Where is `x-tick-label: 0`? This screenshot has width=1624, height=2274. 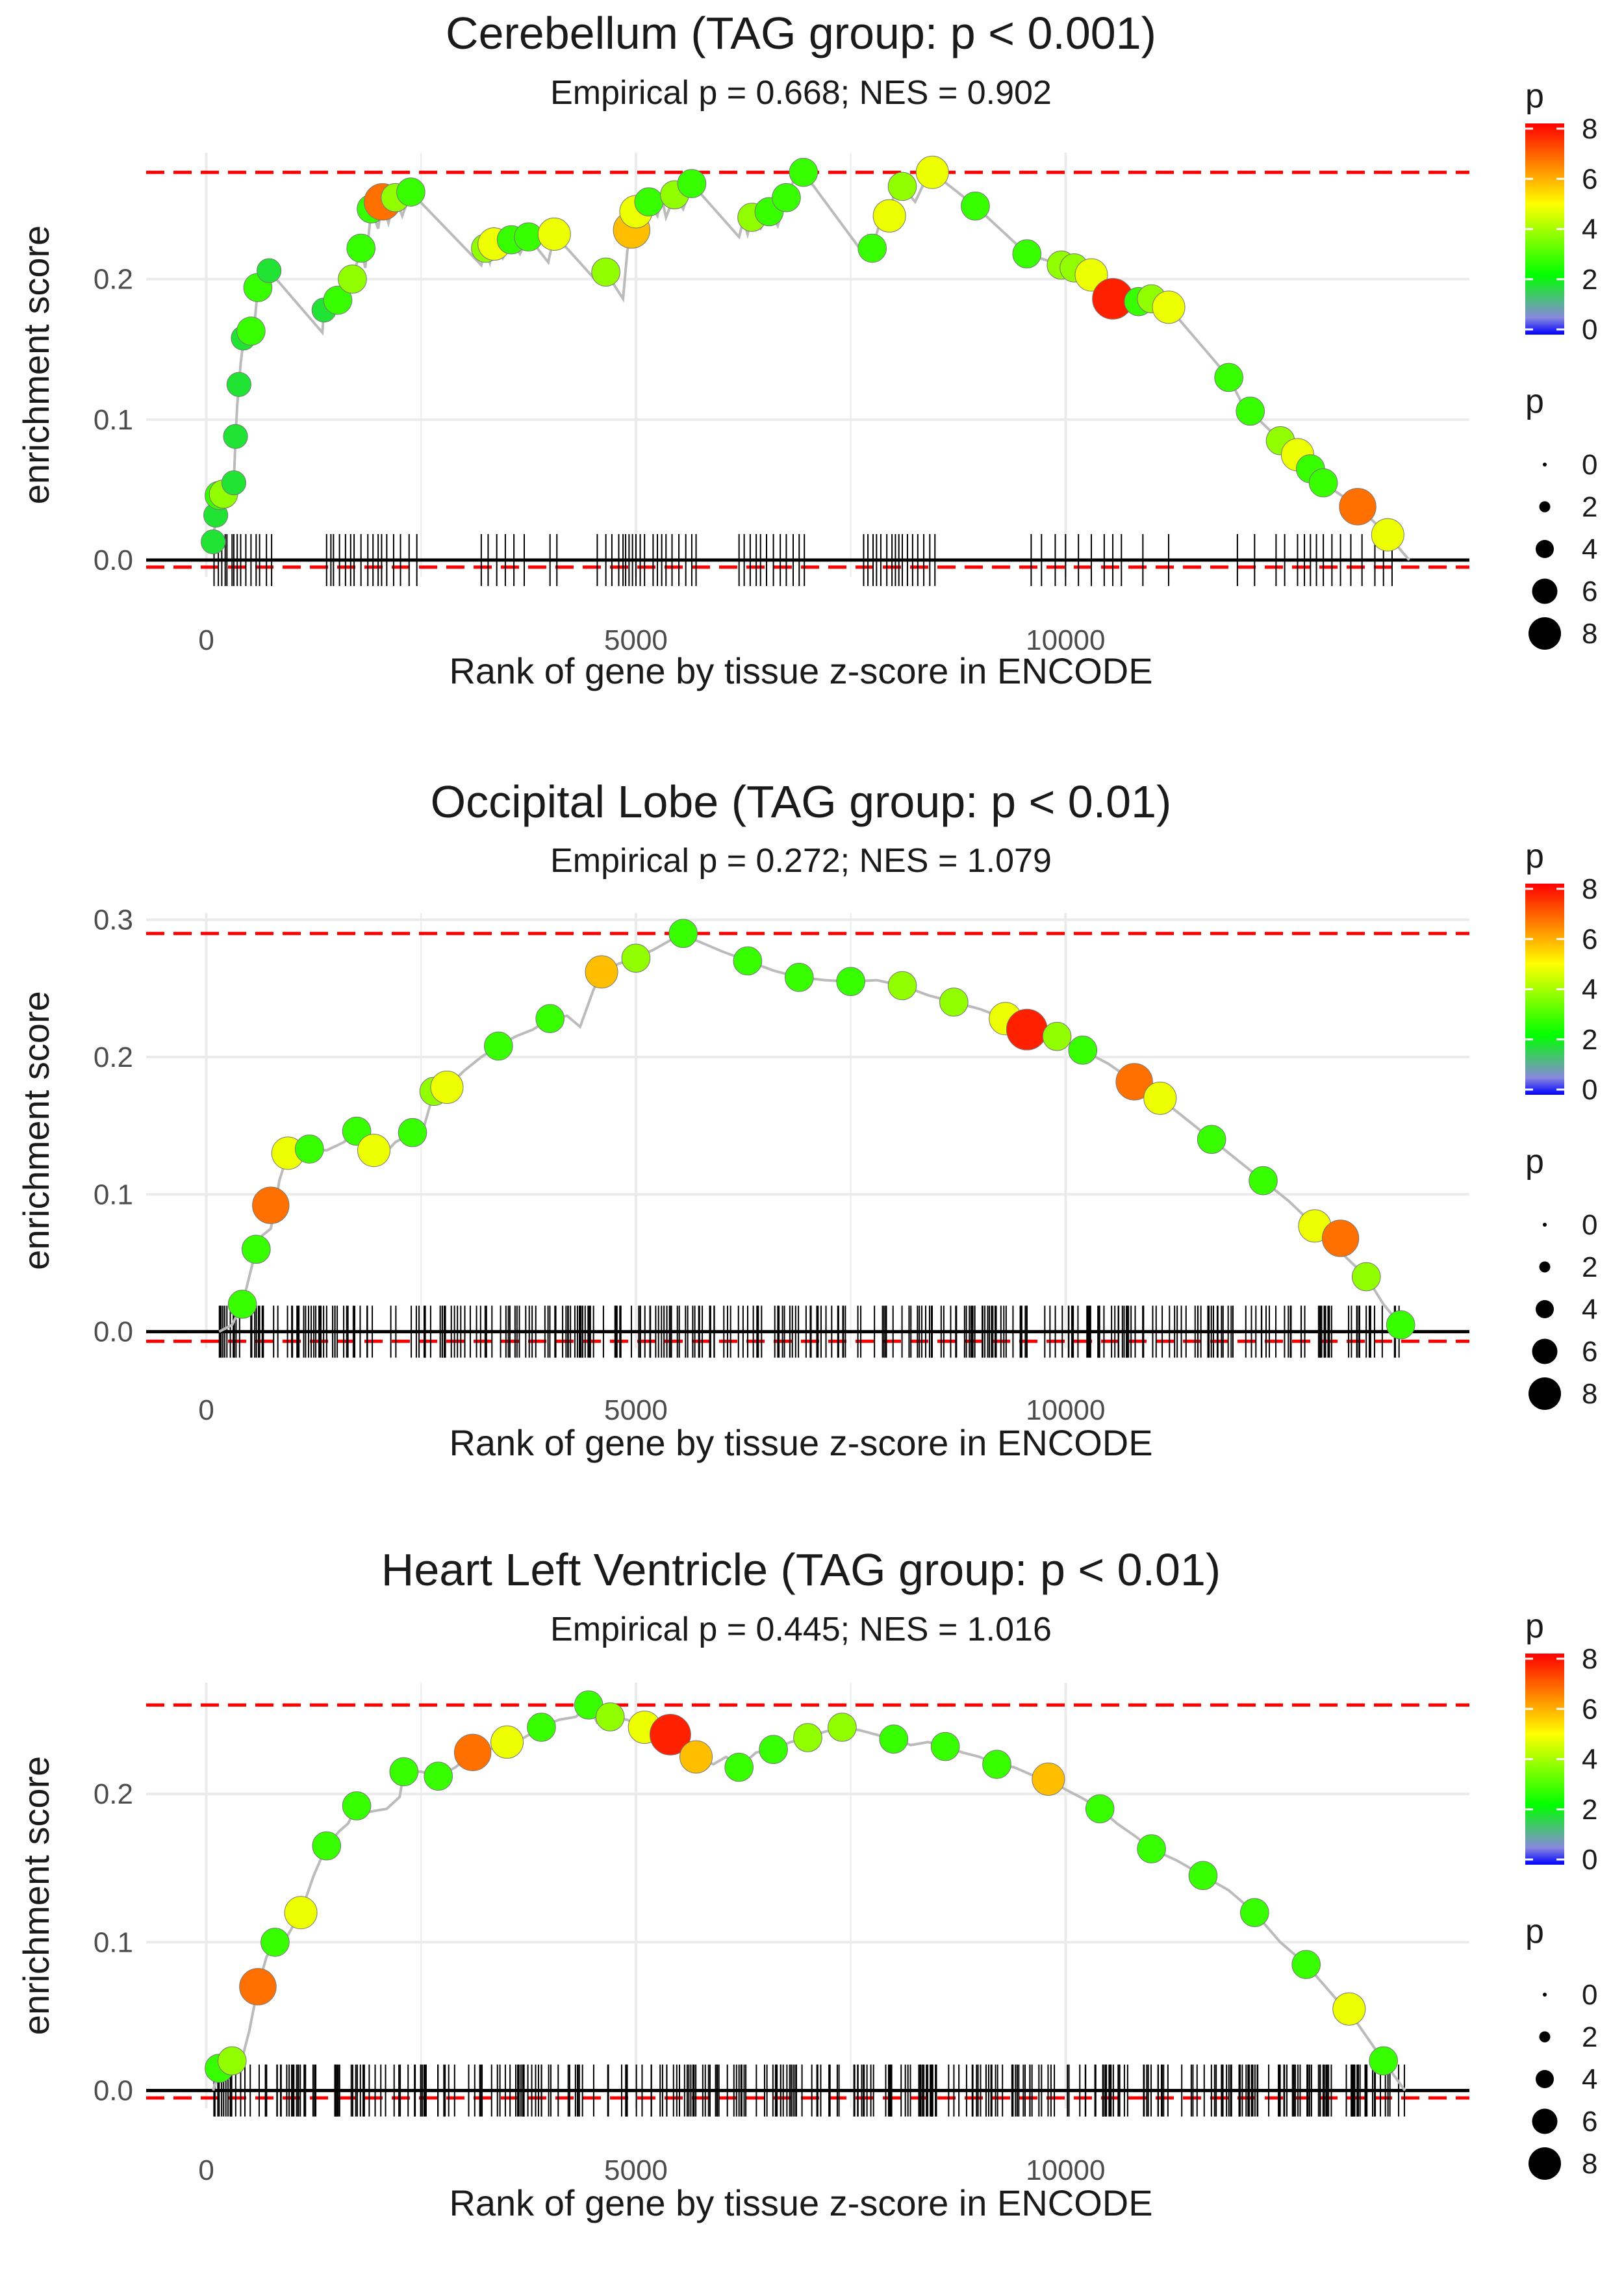 x-tick-label: 0 is located at coordinates (206, 1410).